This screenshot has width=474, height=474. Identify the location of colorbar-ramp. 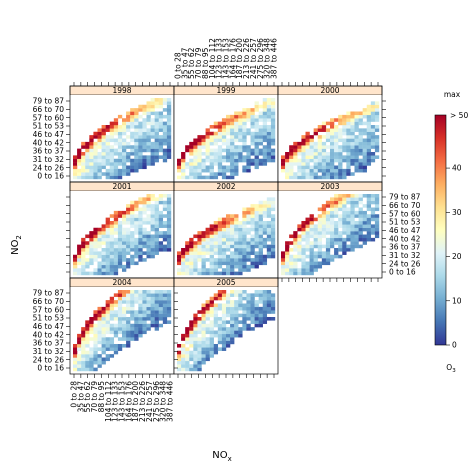
(440, 230).